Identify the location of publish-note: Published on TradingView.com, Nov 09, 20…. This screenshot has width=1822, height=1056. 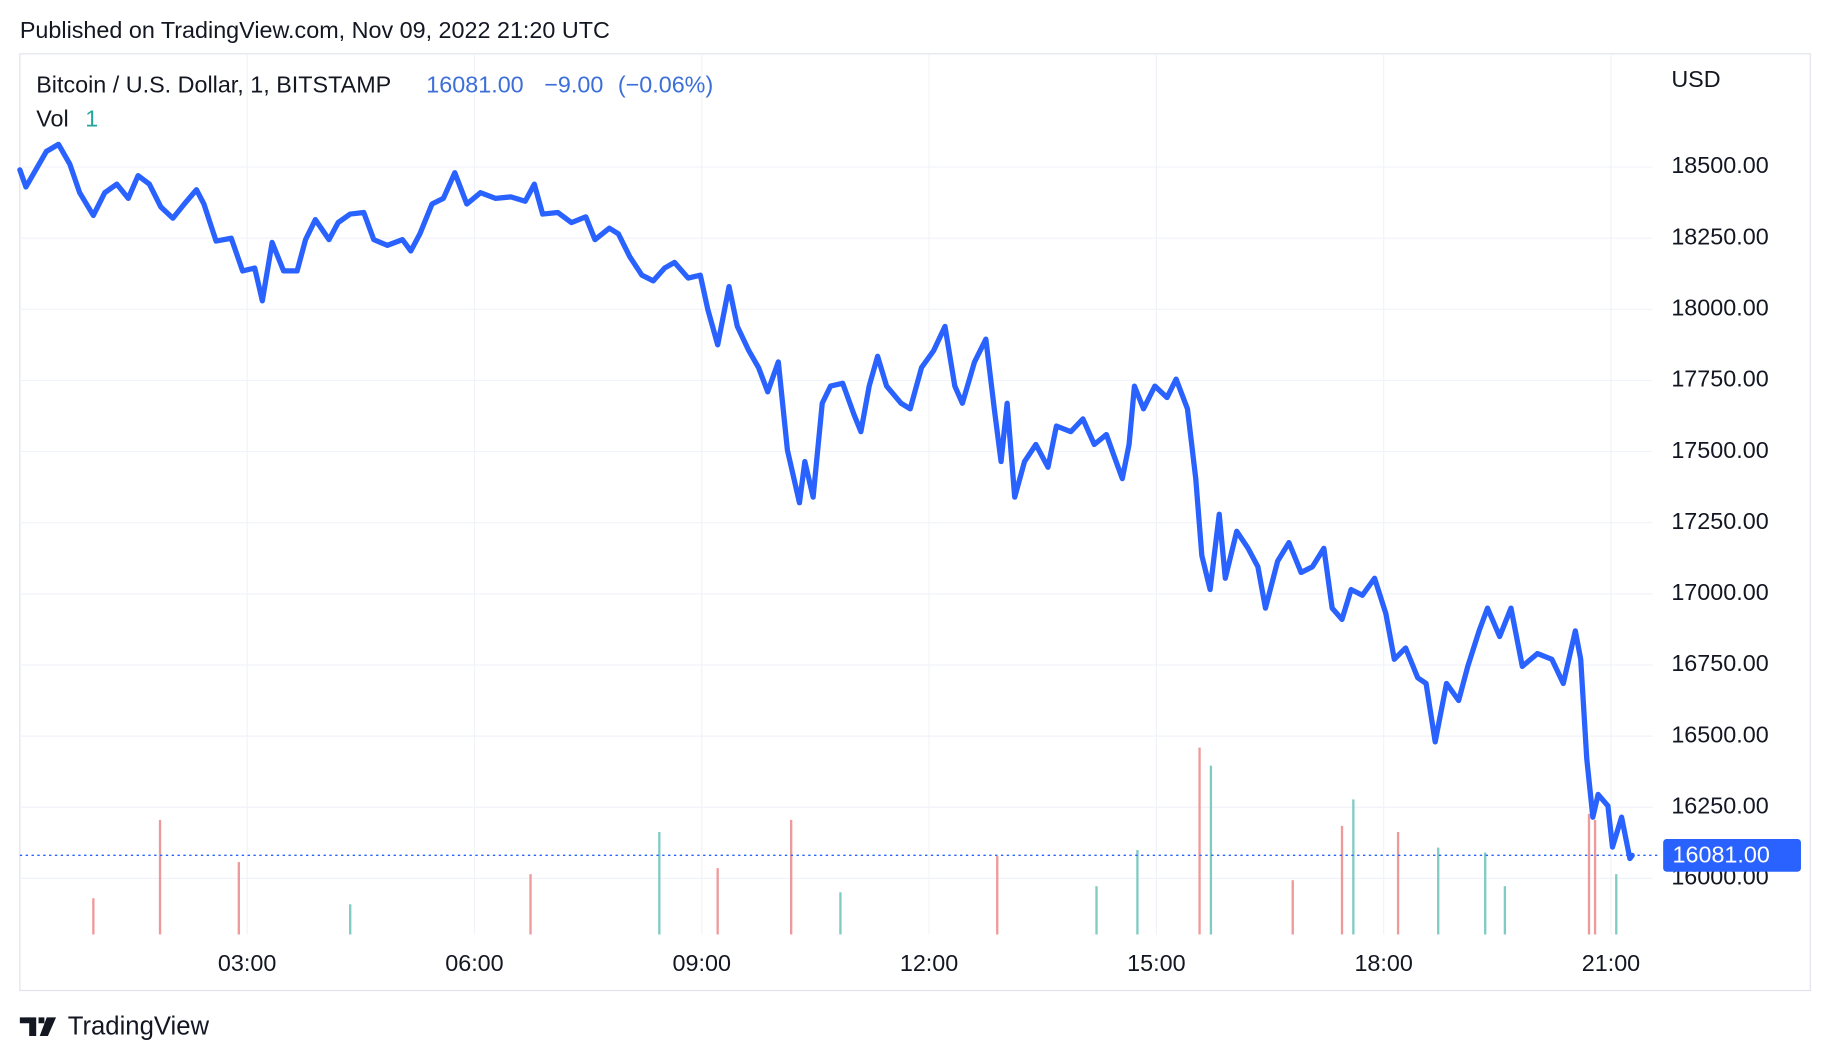
(315, 30).